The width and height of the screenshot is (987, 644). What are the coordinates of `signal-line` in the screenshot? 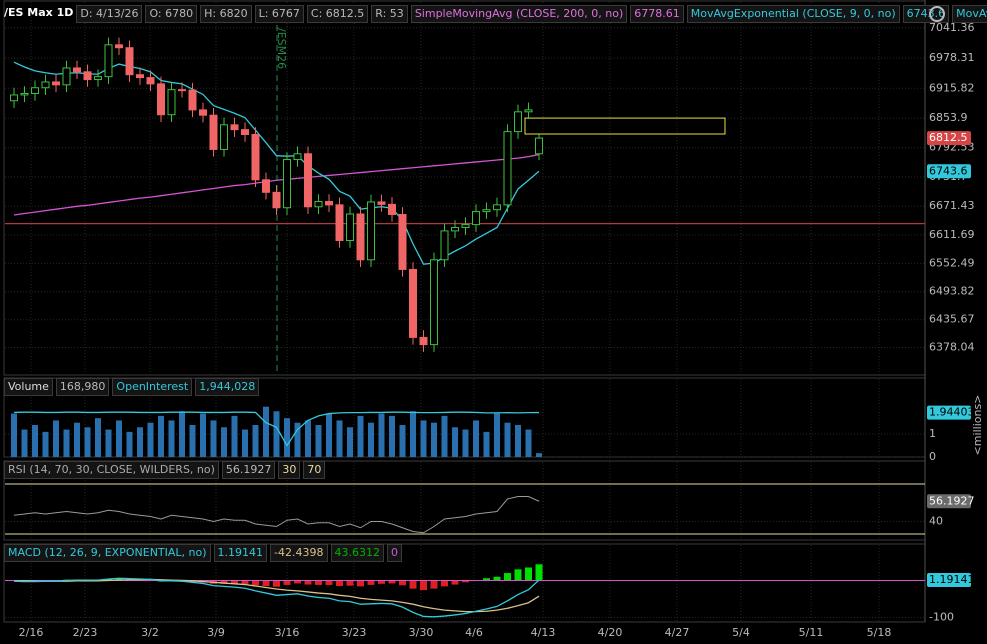 It's located at (277, 595).